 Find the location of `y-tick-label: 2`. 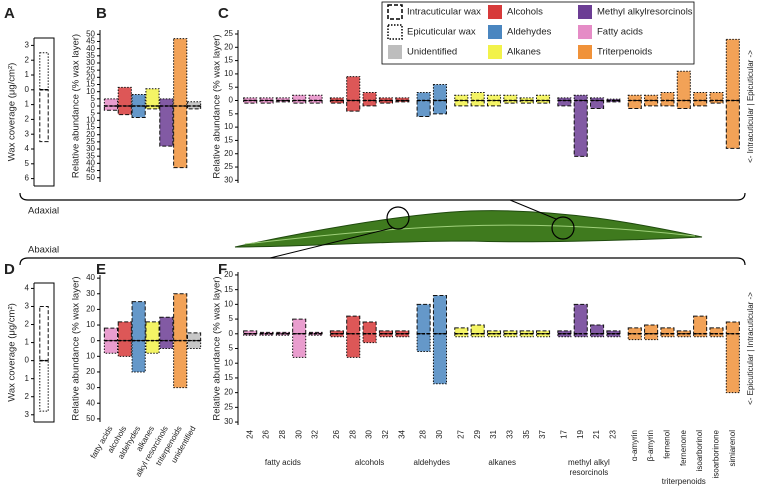

y-tick-label: 2 is located at coordinates (27, 396).